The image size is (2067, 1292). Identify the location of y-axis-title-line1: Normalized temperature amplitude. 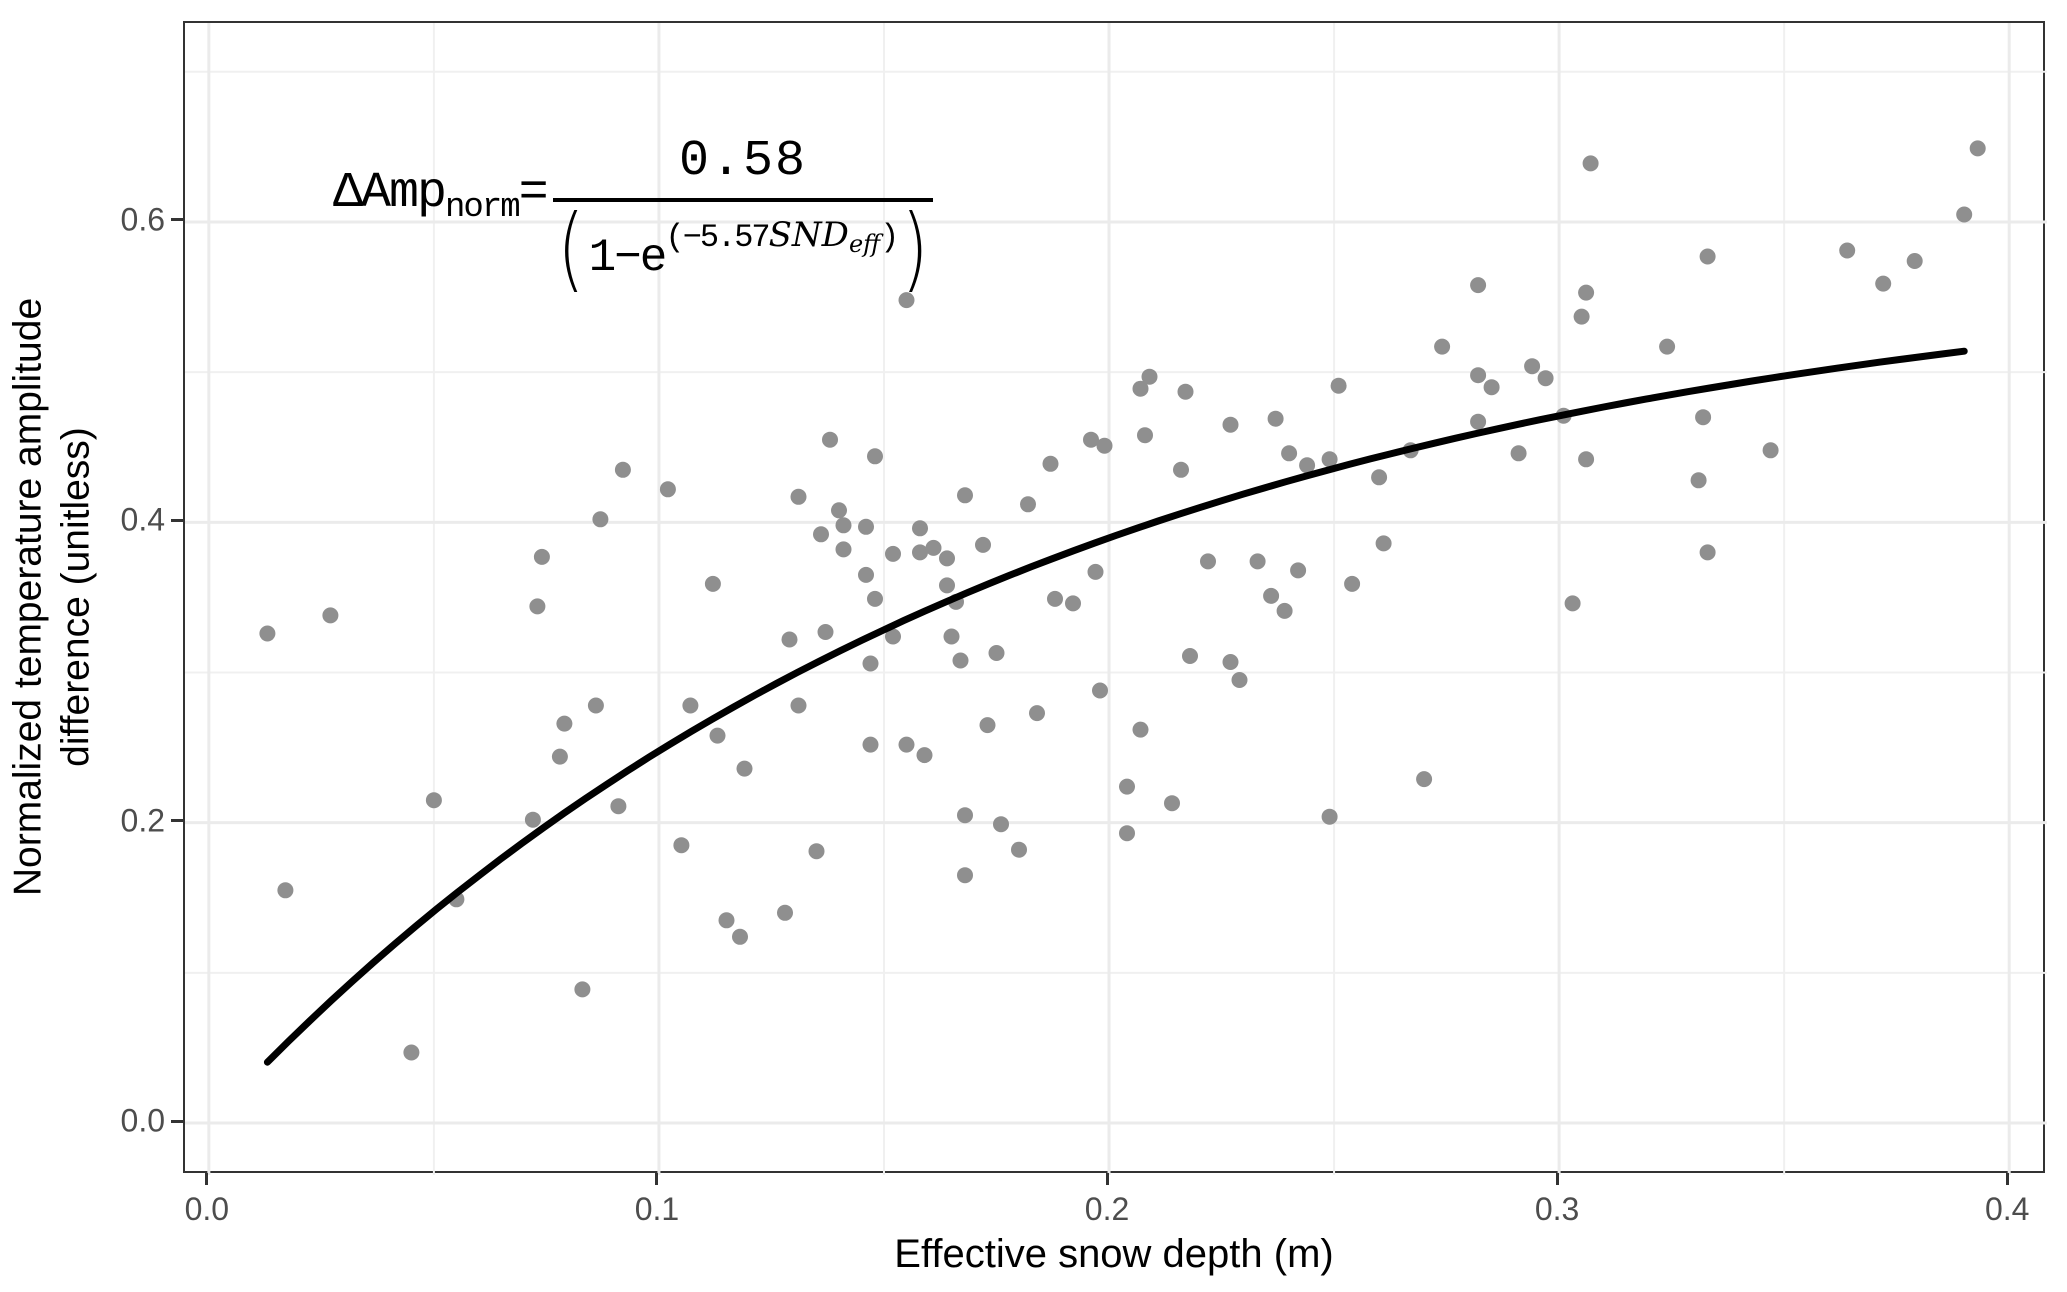
(28, 597).